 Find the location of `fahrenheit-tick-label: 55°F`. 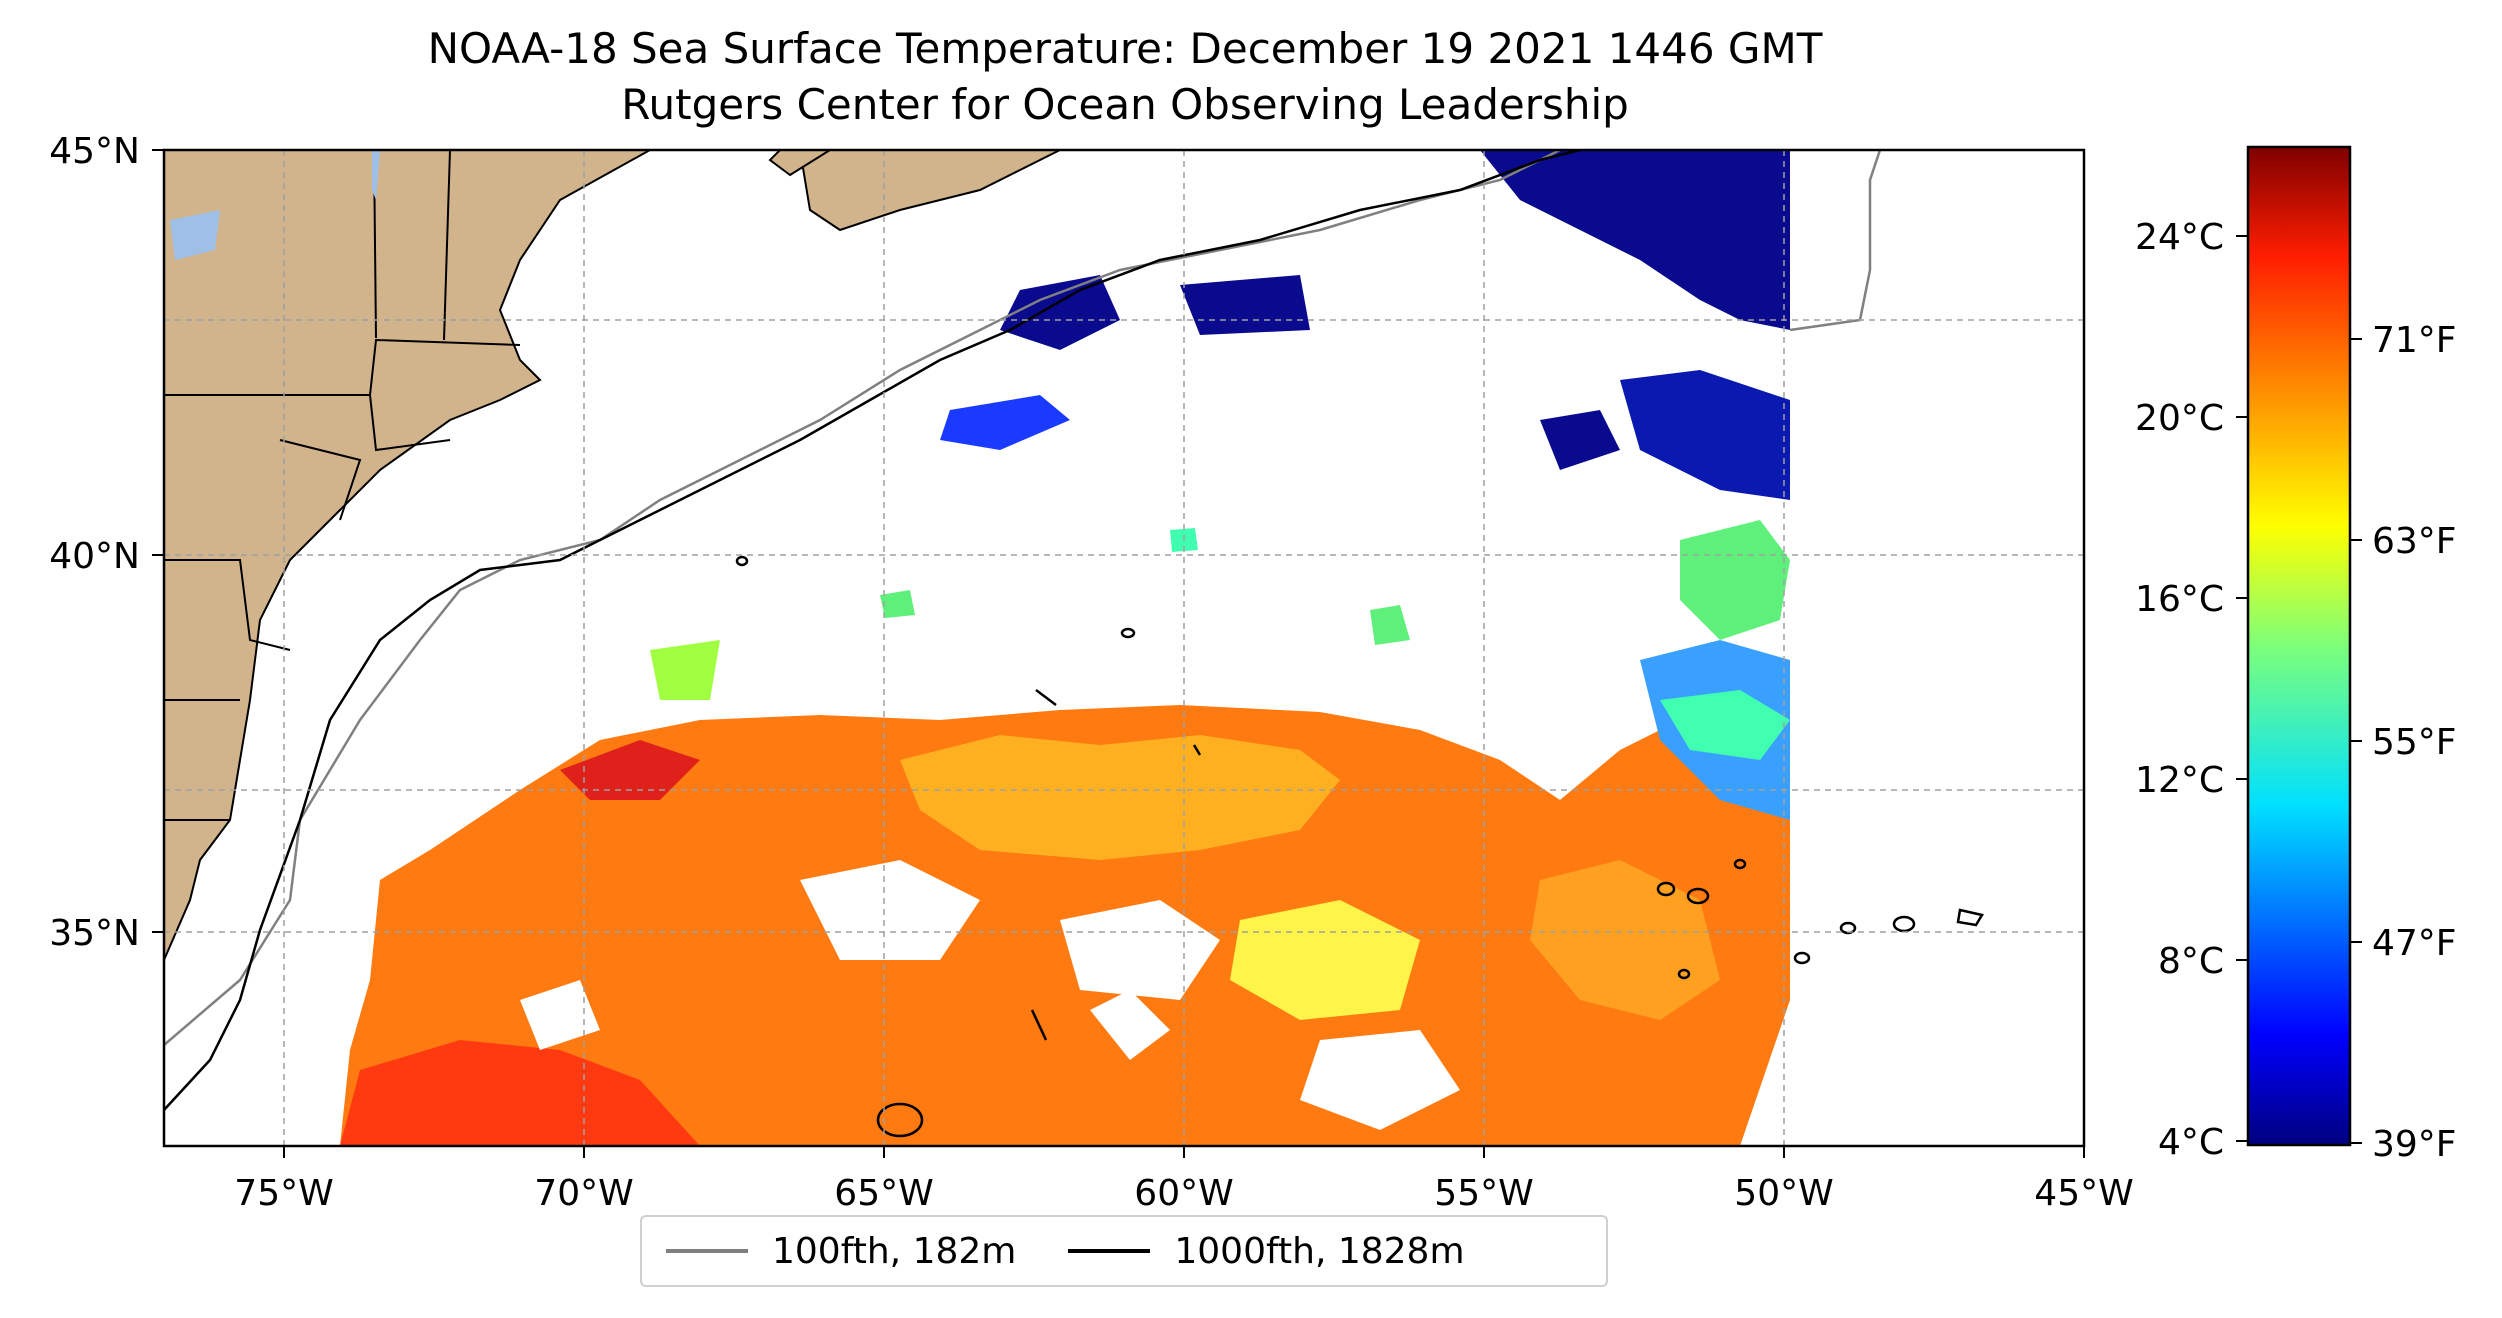

fahrenheit-tick-label: 55°F is located at coordinates (2414, 742).